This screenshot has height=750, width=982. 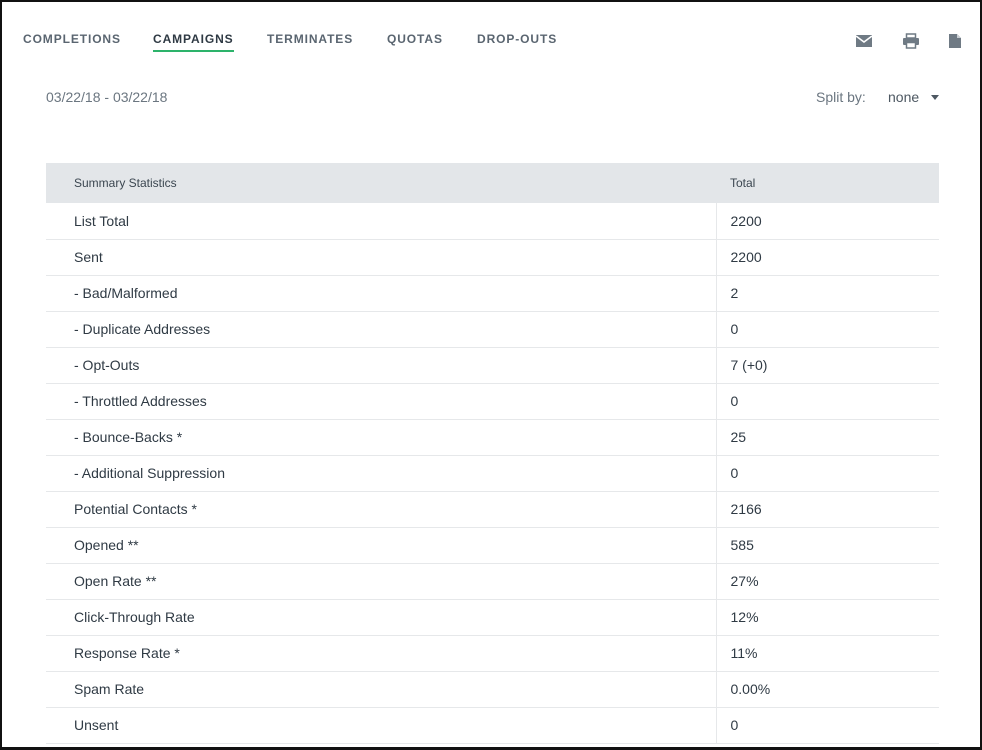 What do you see at coordinates (492, 293) in the screenshot?
I see `table-row: - Bad/Malformed 2` at bounding box center [492, 293].